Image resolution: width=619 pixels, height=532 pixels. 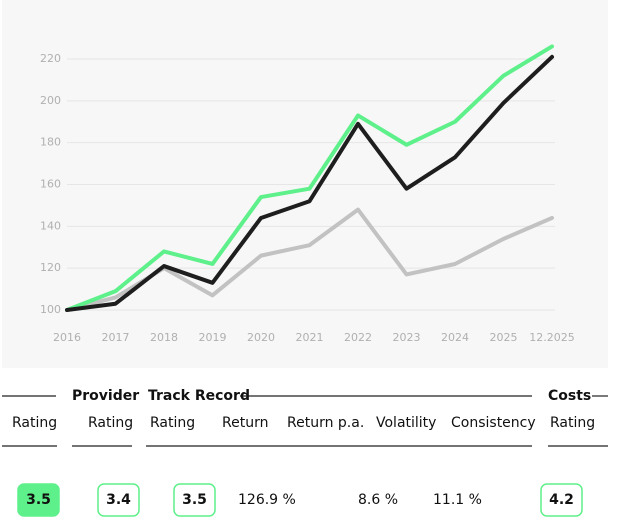 I want to click on cell-value: 11.1 %, so click(x=457, y=500).